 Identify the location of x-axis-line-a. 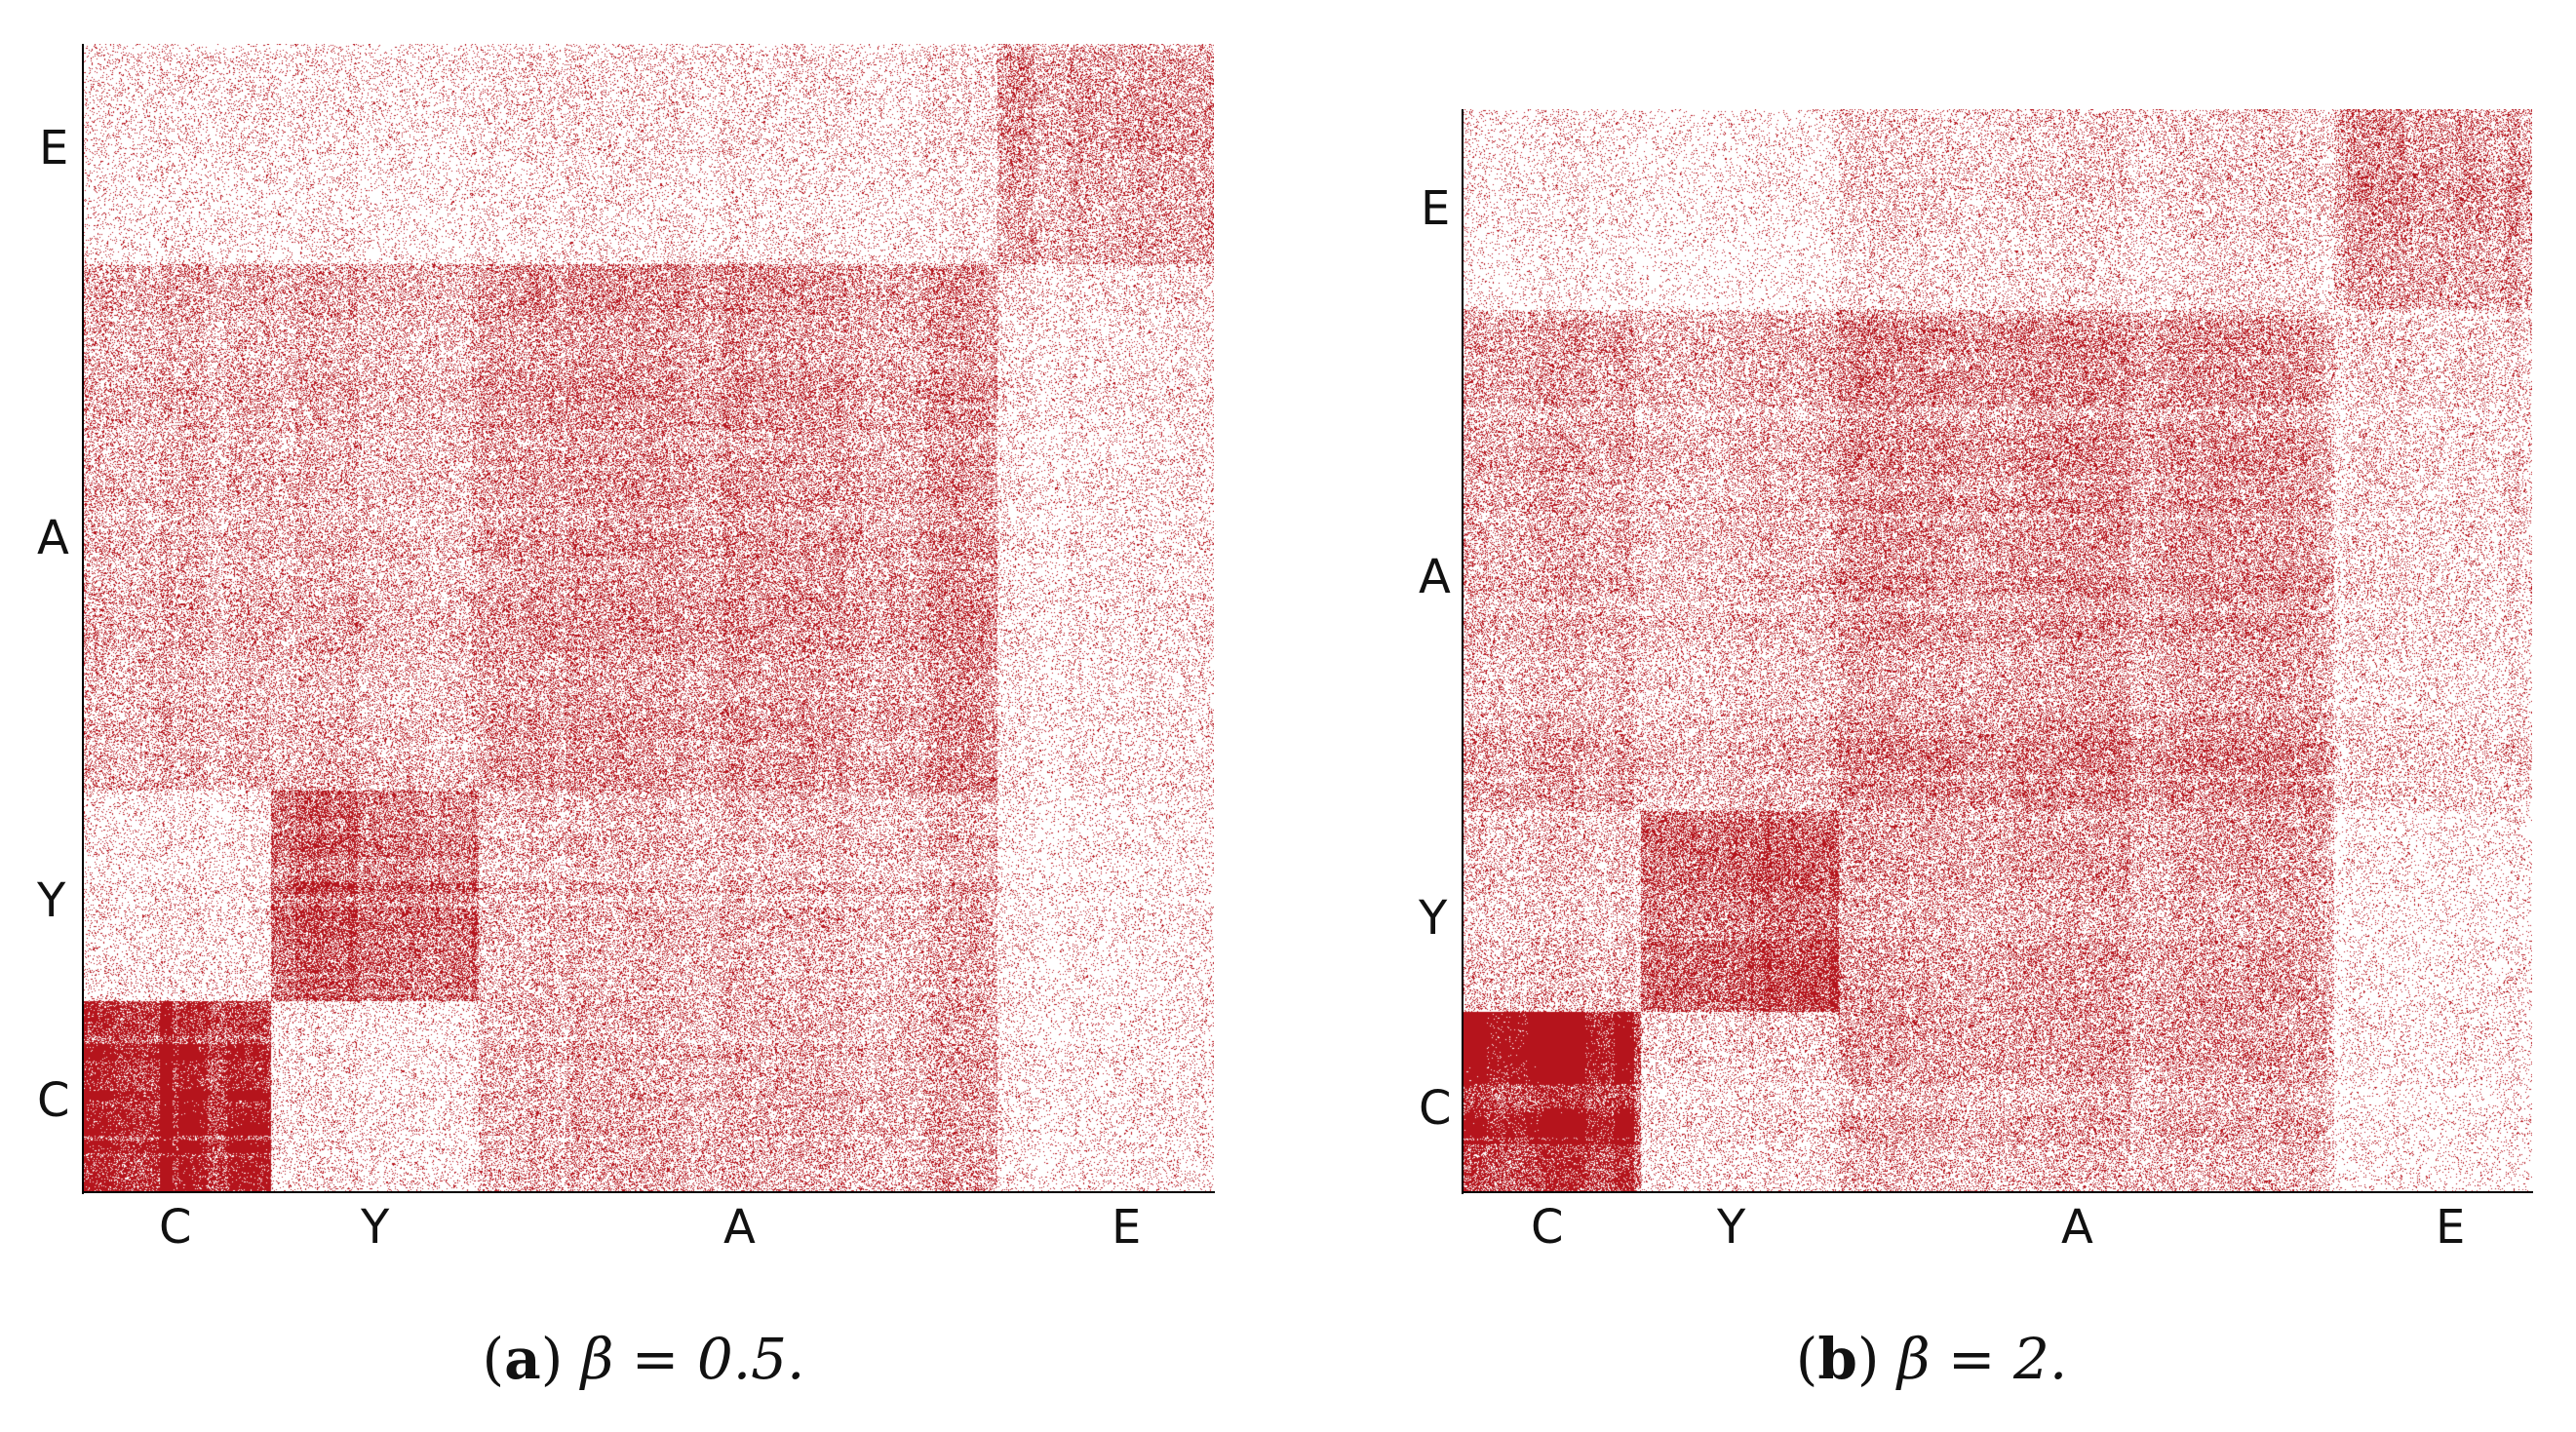
(648, 1192).